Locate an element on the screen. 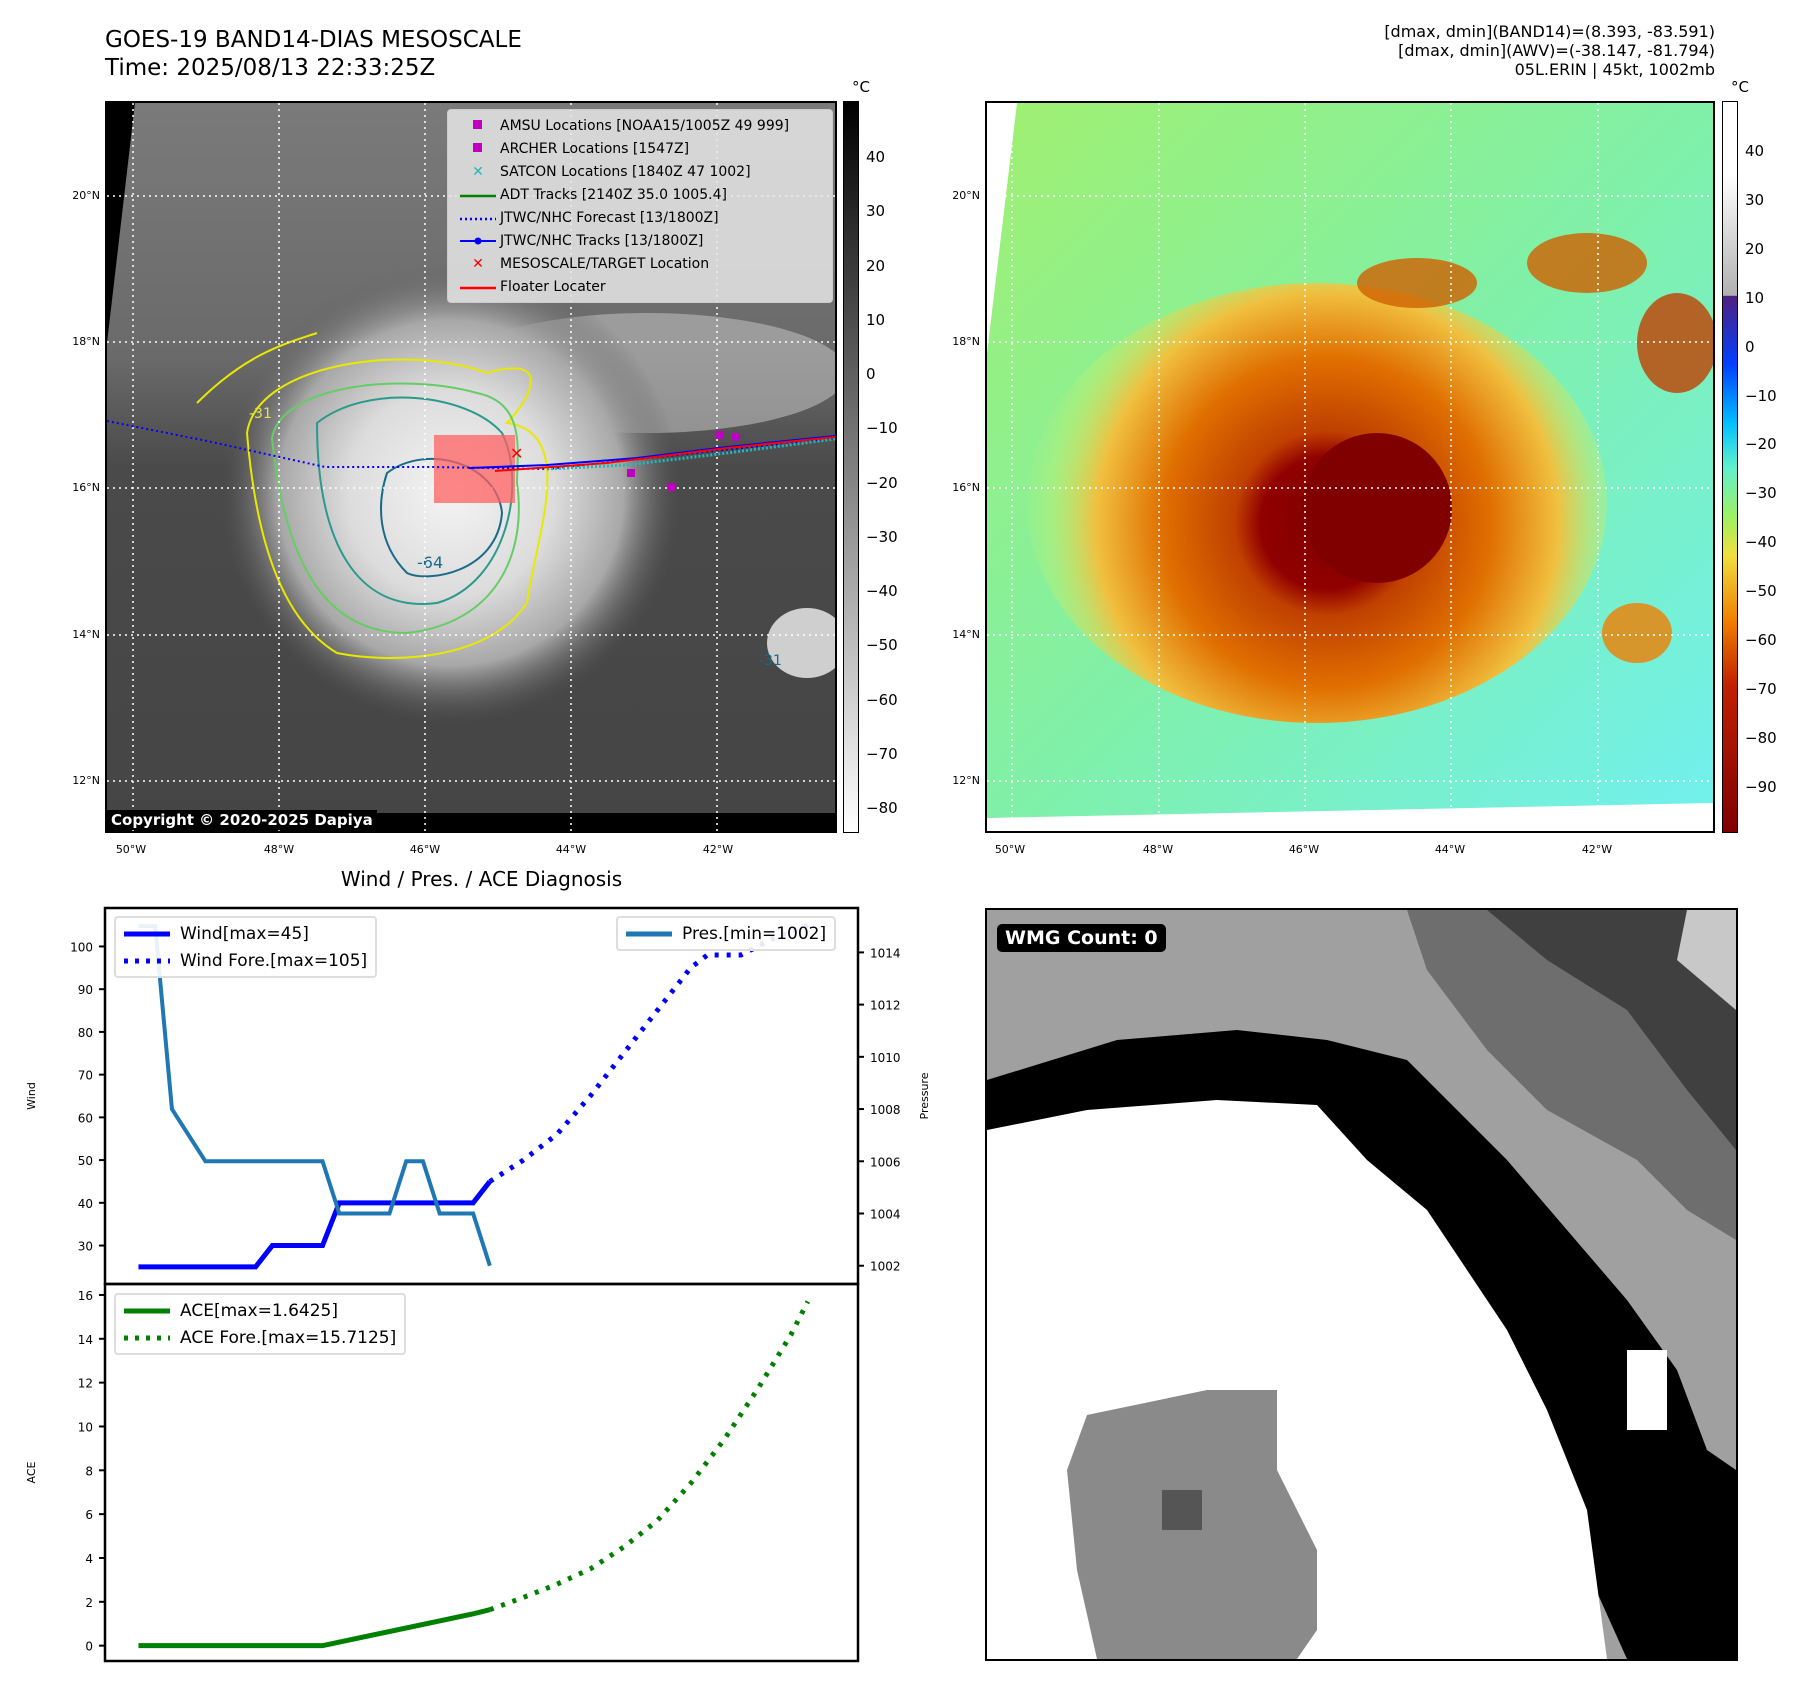 The width and height of the screenshot is (1797, 1690). time-label: Time: 2025/08/13 22:33:25Z is located at coordinates (270, 68).